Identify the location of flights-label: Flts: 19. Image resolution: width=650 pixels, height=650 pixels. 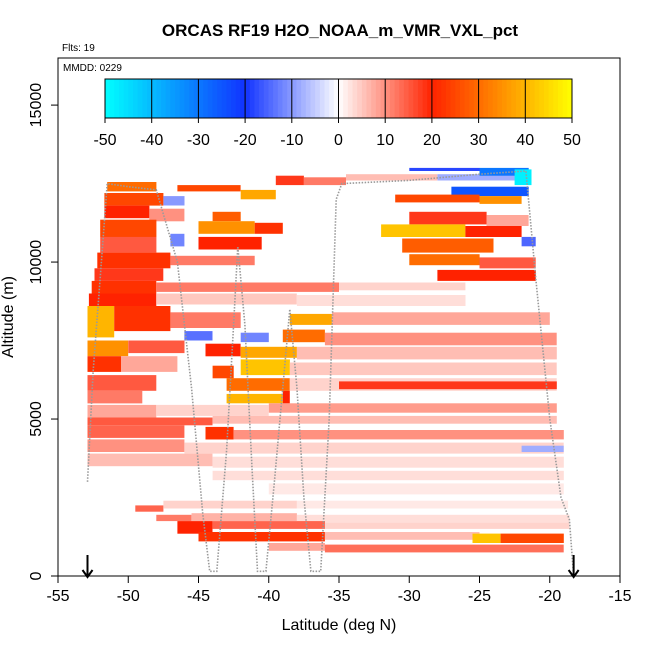
(78, 48).